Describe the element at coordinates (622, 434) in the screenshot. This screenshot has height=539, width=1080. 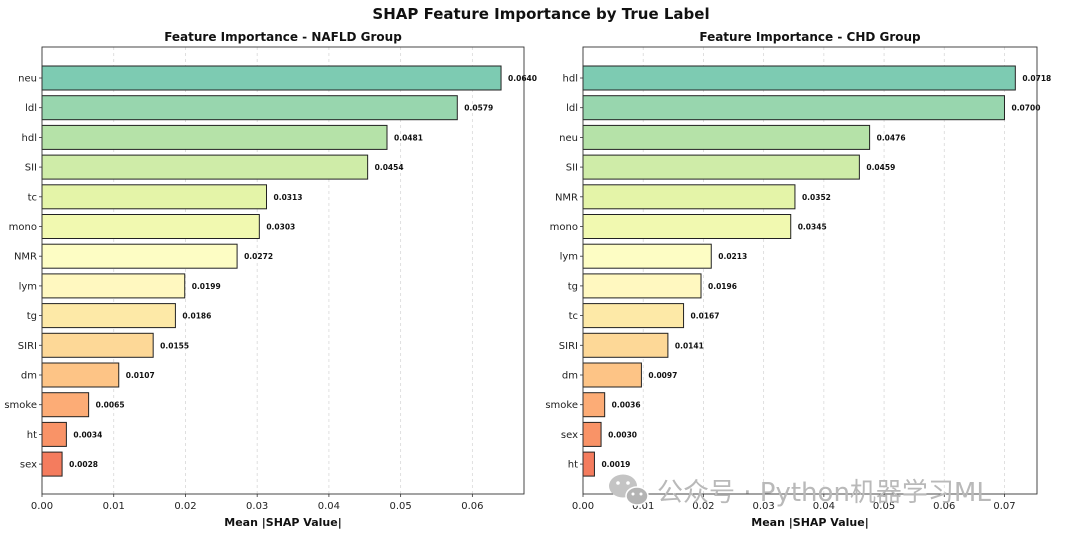
I see `value-label-sex: 0.0030` at that location.